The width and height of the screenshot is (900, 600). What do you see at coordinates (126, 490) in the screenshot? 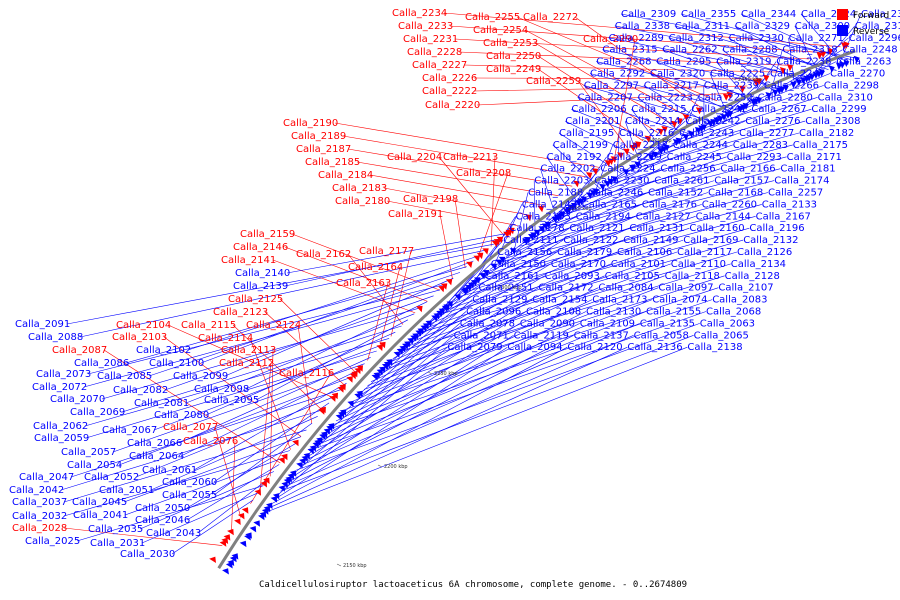
I see `gene-label: Calla_2051` at bounding box center [126, 490].